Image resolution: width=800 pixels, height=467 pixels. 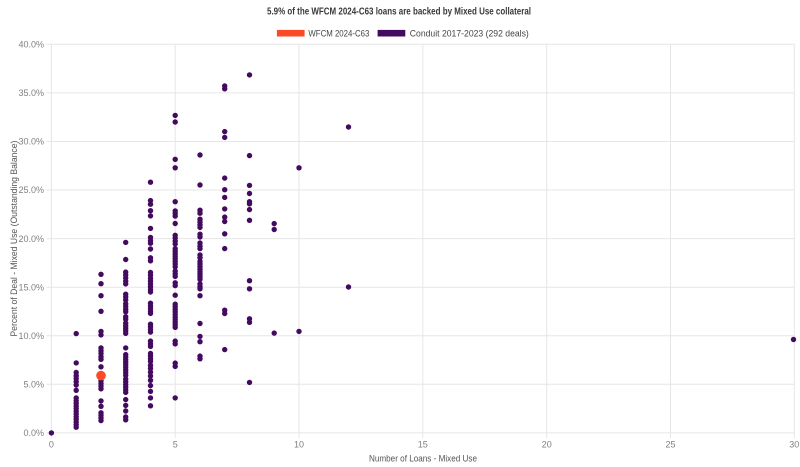 What do you see at coordinates (469, 34) in the screenshot?
I see `svg-text: Conduit 2017-2023 (292 deals)` at bounding box center [469, 34].